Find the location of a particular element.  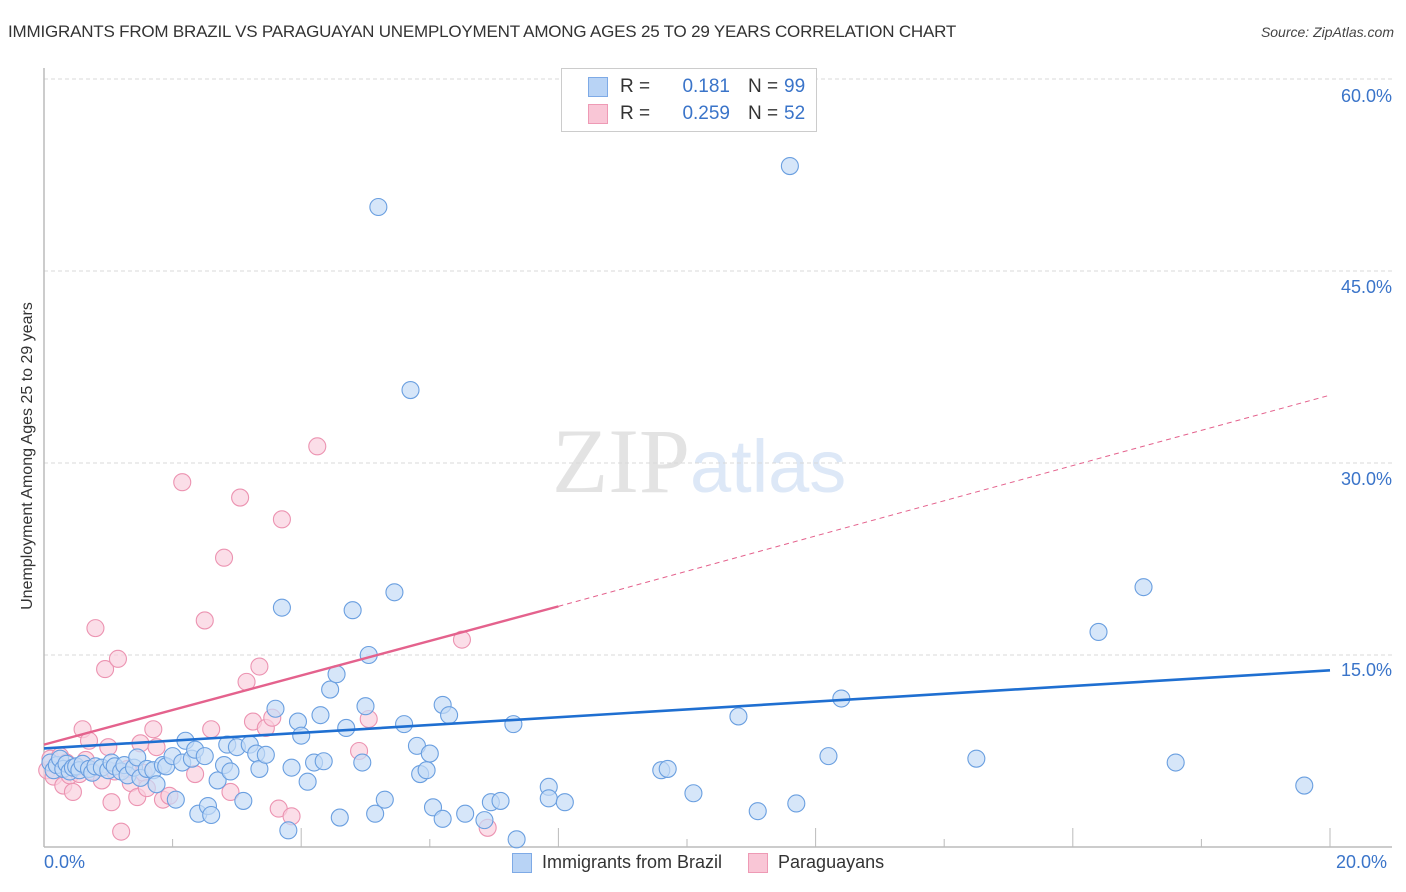

r-value: 0.259 is located at coordinates (706, 113).